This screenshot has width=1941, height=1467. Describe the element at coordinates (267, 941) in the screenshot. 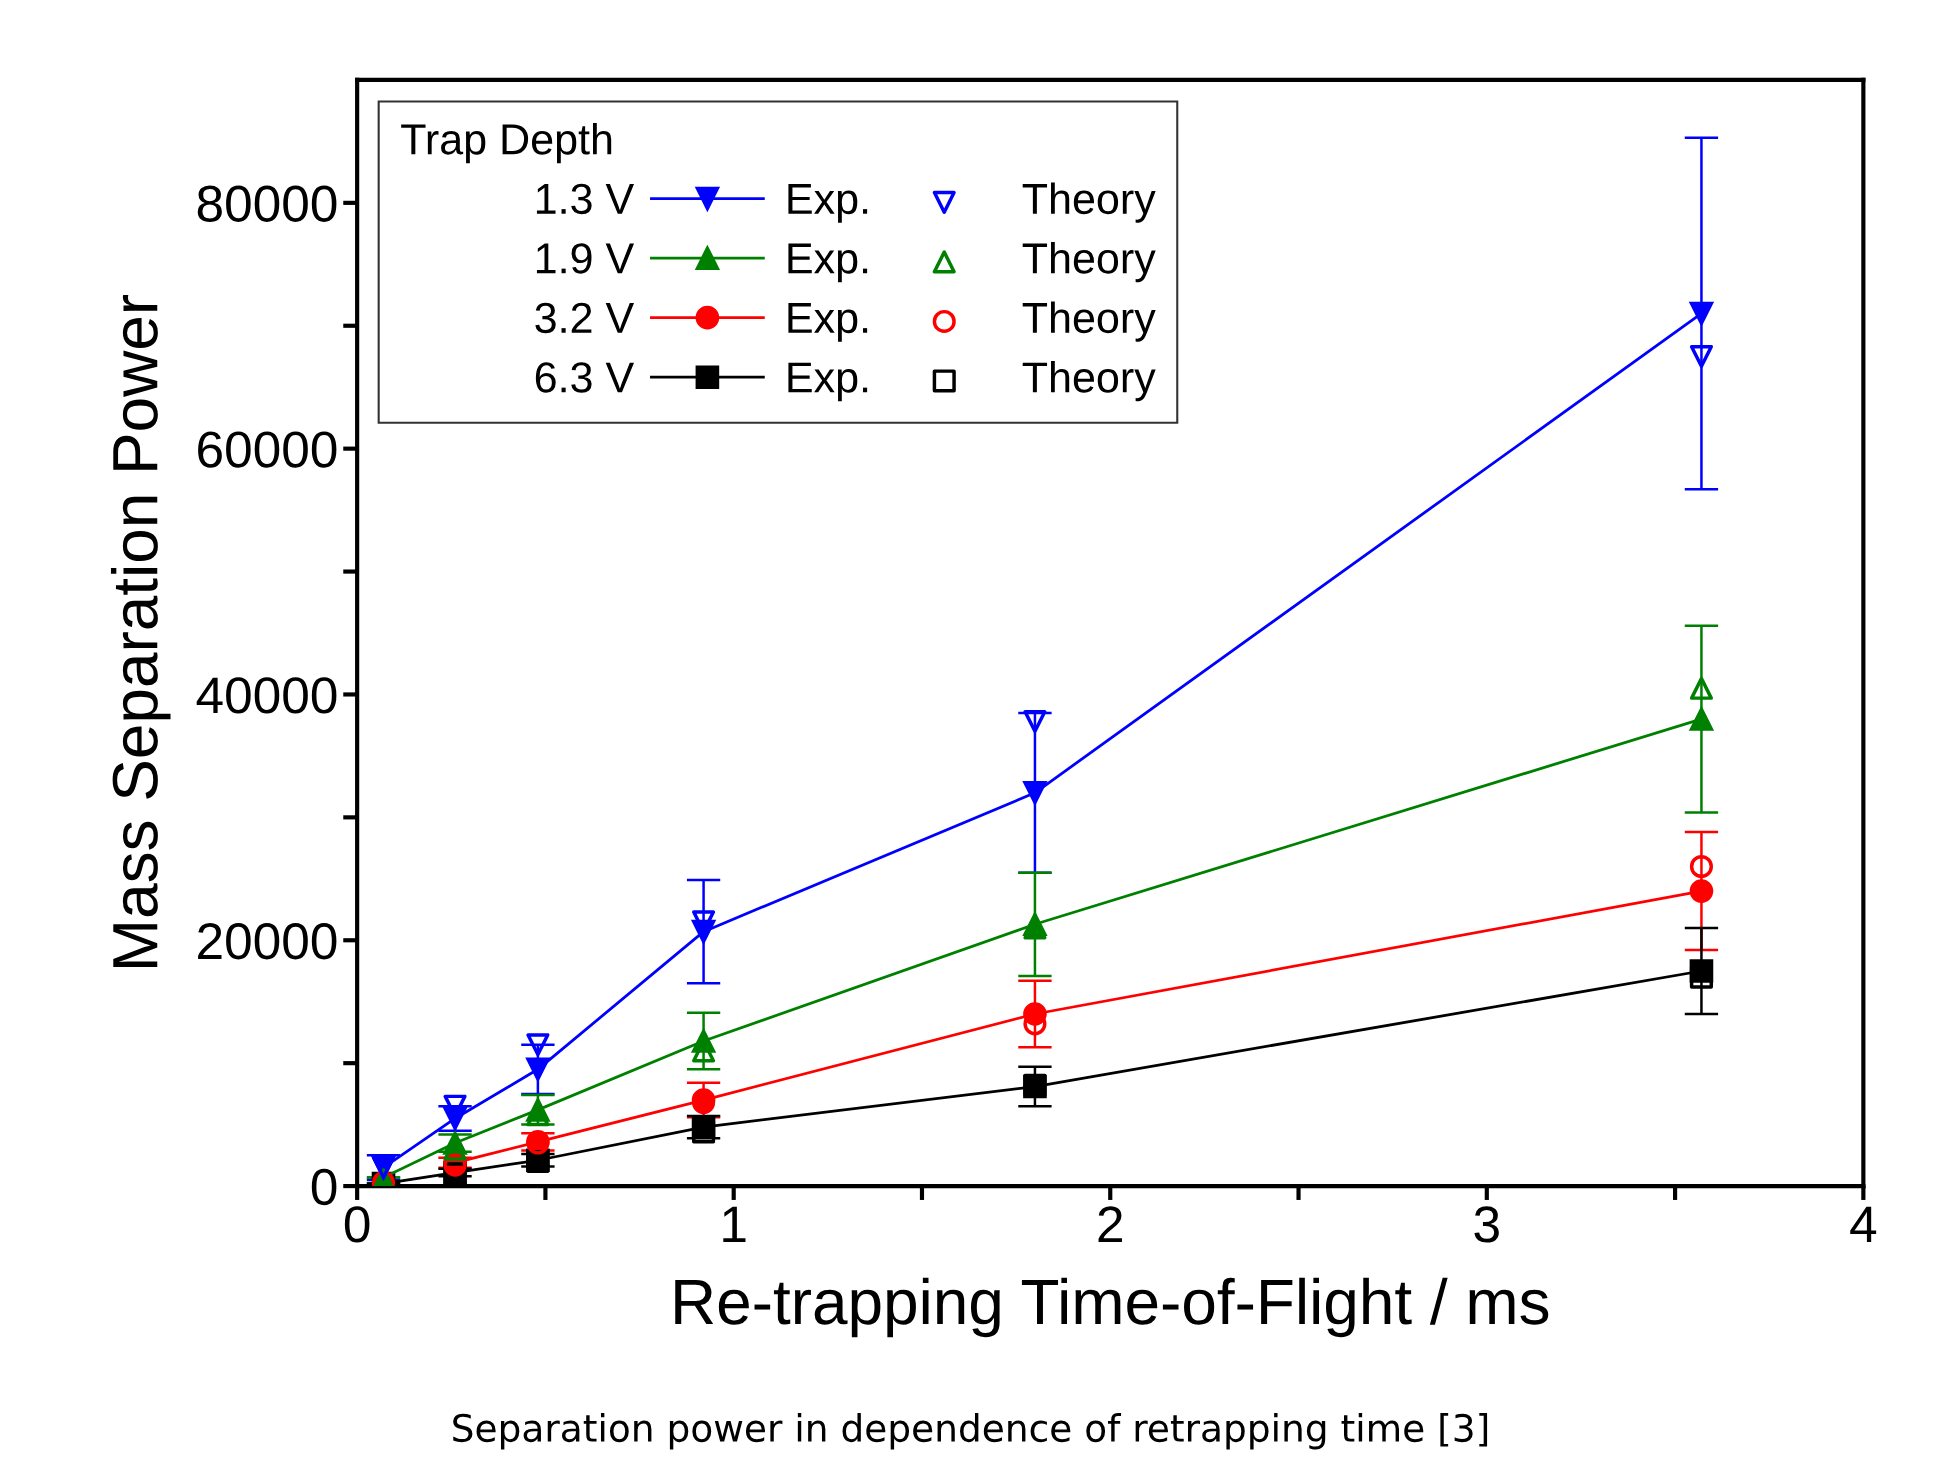

I see `y-tick-label: 20000` at that location.